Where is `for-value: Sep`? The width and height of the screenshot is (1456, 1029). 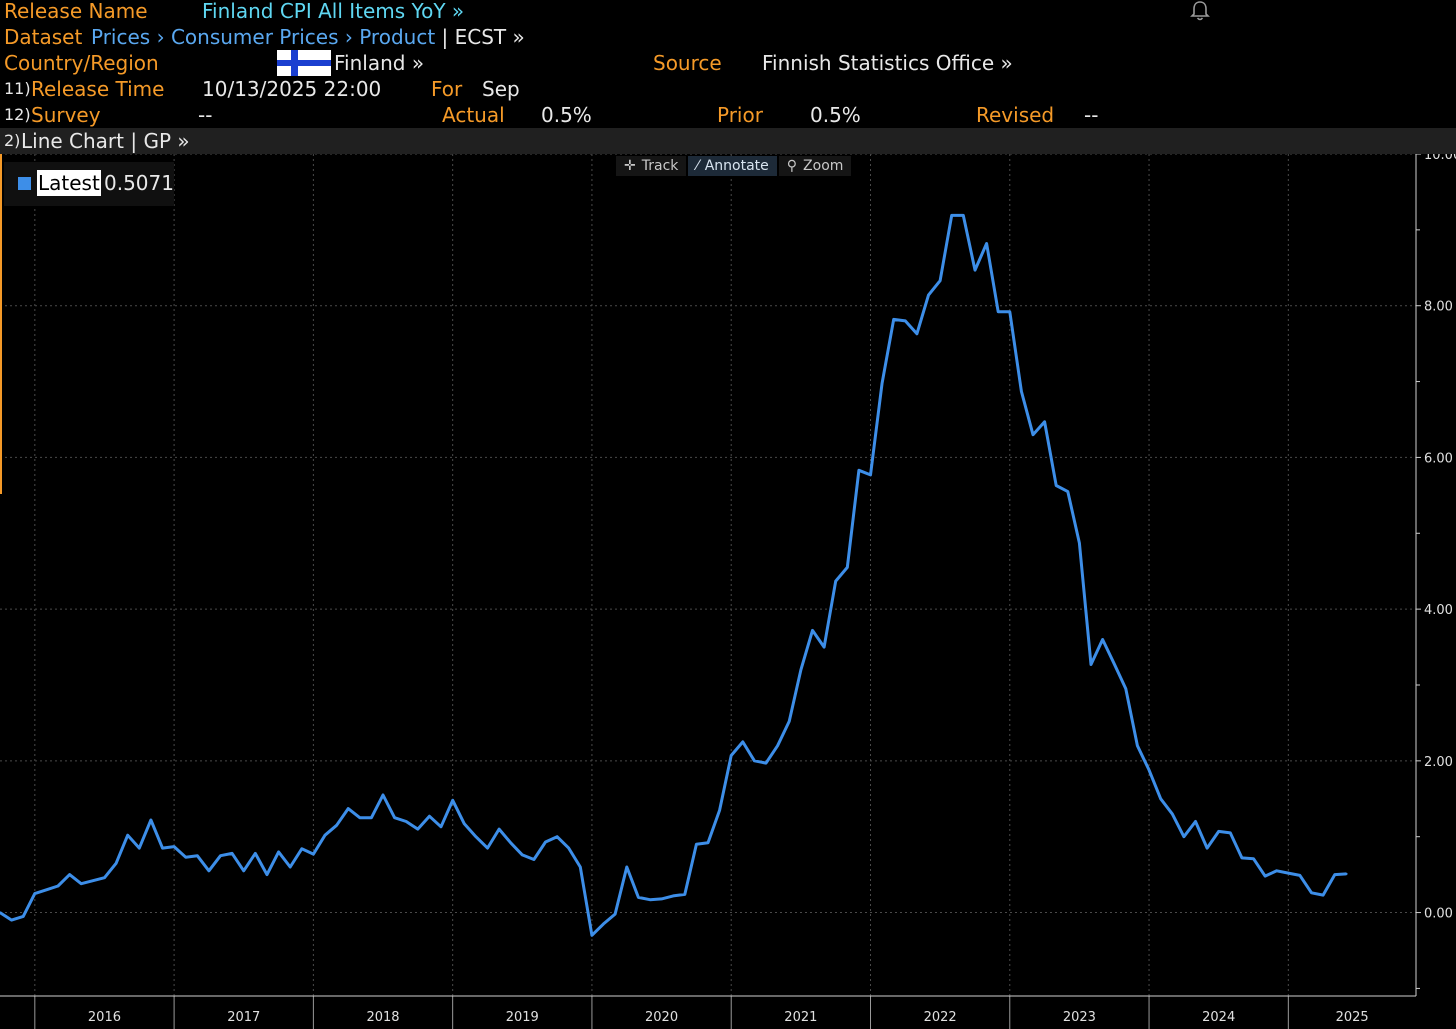
for-value: Sep is located at coordinates (501, 89).